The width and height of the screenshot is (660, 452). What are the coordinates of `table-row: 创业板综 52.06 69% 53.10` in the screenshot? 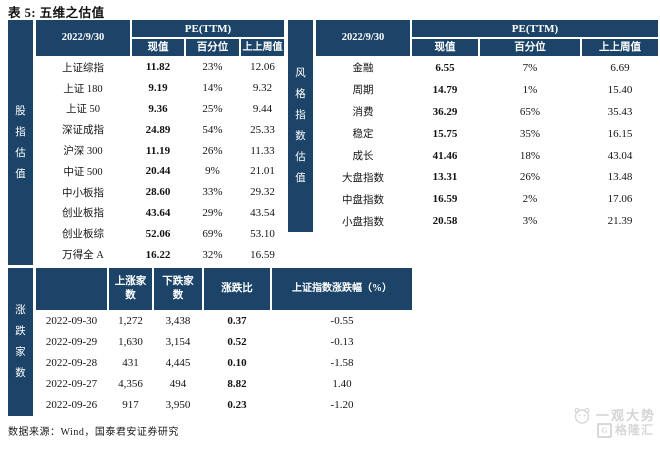 It's located at (146, 233).